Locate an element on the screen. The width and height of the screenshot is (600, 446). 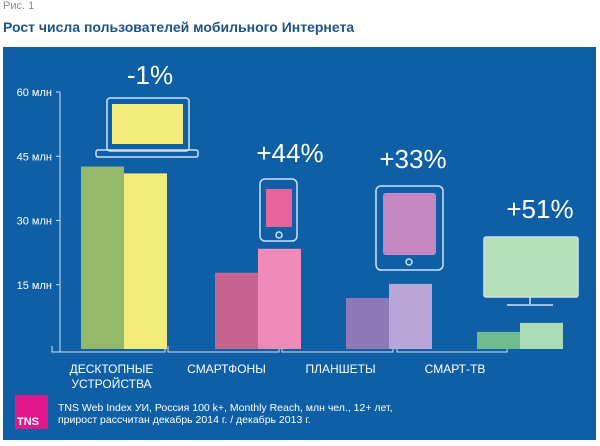
tns-logo: TNS is located at coordinates (31, 412).